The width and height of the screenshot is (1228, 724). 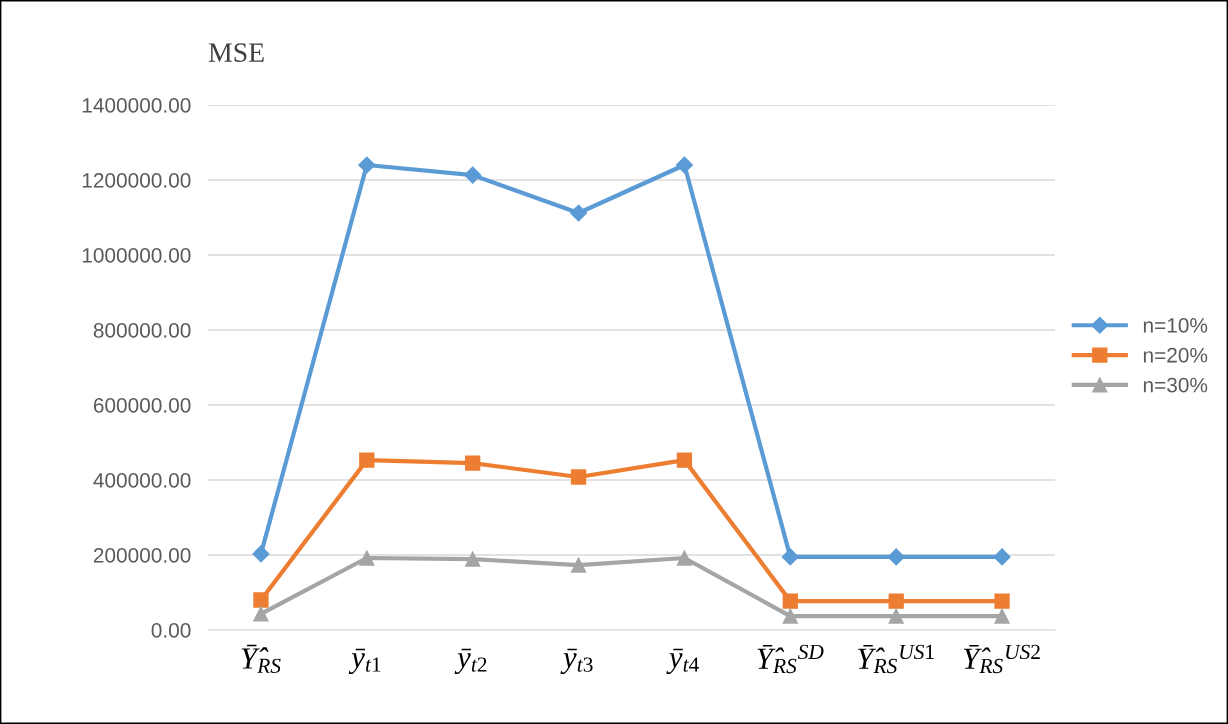 I want to click on chart-title: MSE, so click(x=236, y=52).